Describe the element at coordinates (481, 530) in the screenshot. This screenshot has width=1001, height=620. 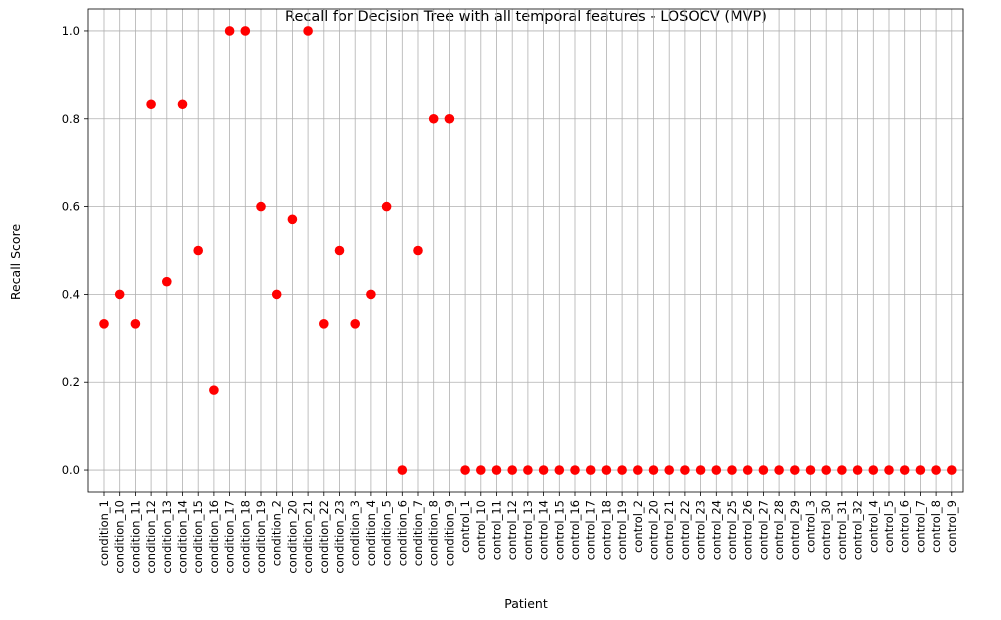
I see `x-tick-label: control_10` at that location.